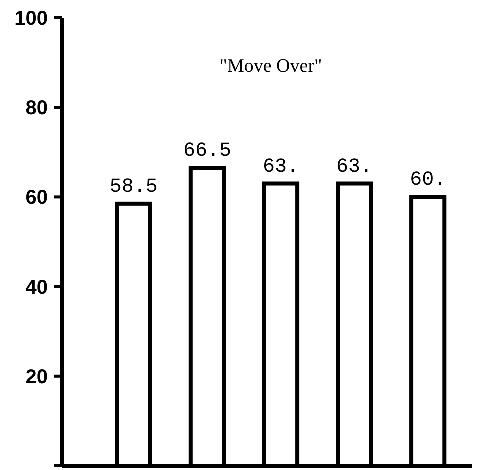 The width and height of the screenshot is (480, 470). What do you see at coordinates (37, 287) in the screenshot?
I see `y-tick-label: 40` at bounding box center [37, 287].